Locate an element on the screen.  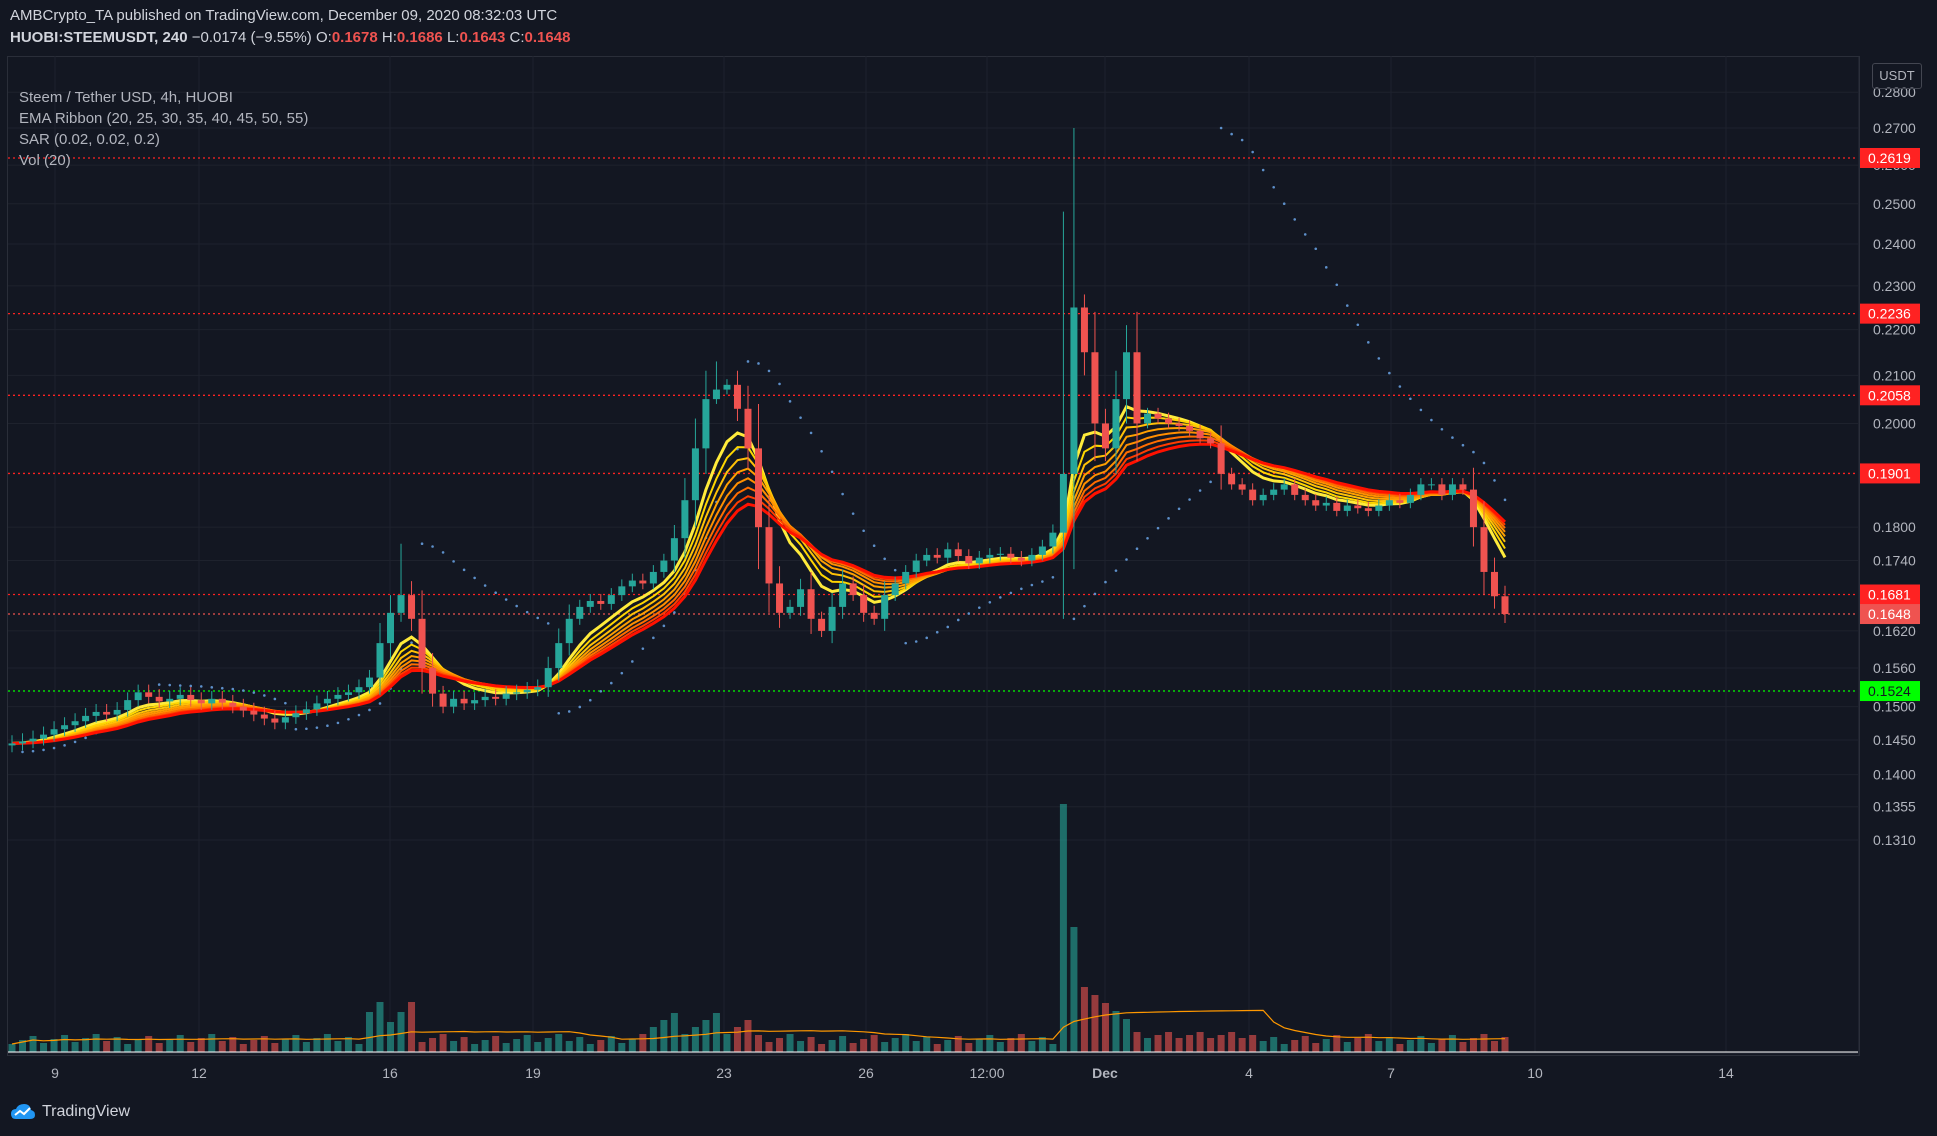
series-title: Steem / Tether USD, 4h, HUOBI is located at coordinates (126, 97).